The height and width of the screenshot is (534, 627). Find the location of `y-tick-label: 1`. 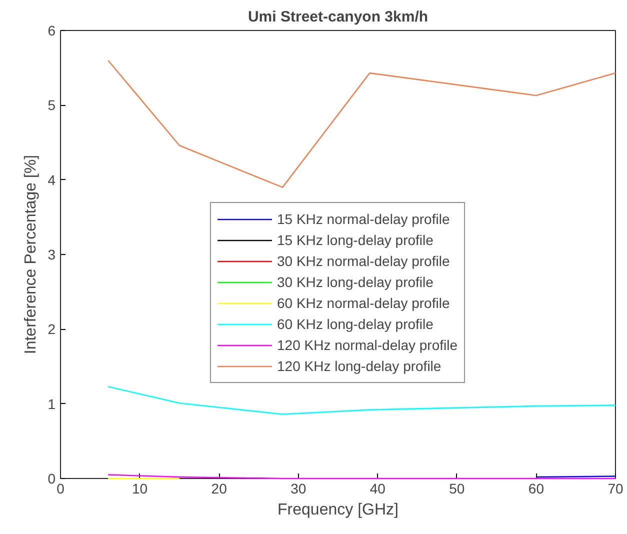

y-tick-label: 1 is located at coordinates (52, 404).